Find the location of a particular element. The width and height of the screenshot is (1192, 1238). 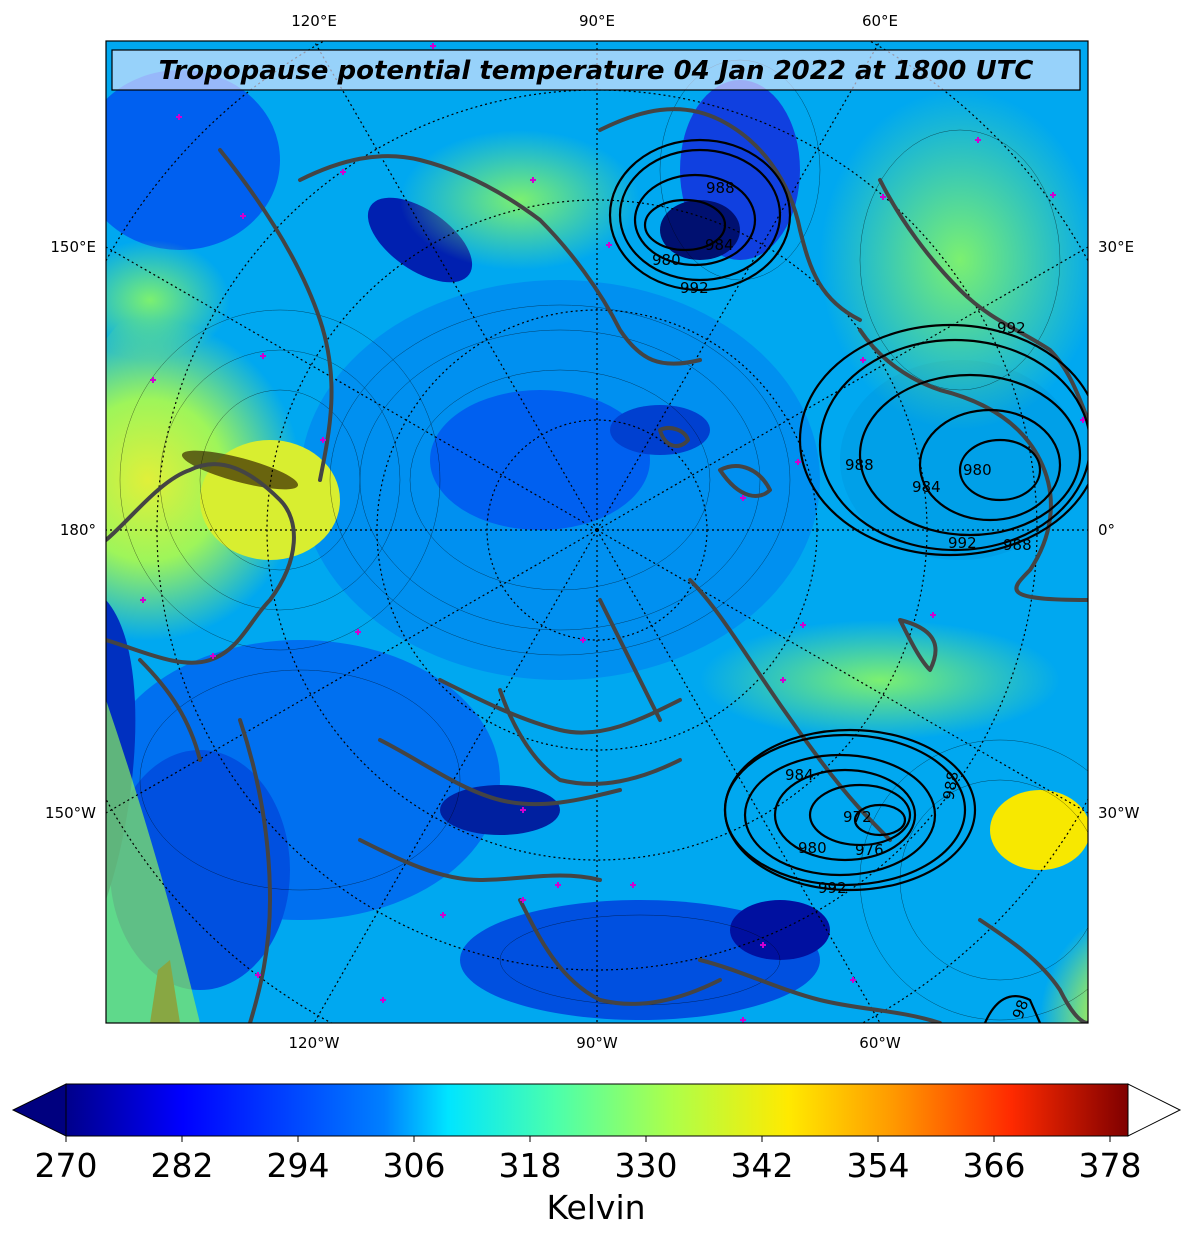

title-box is located at coordinates (596, 70).